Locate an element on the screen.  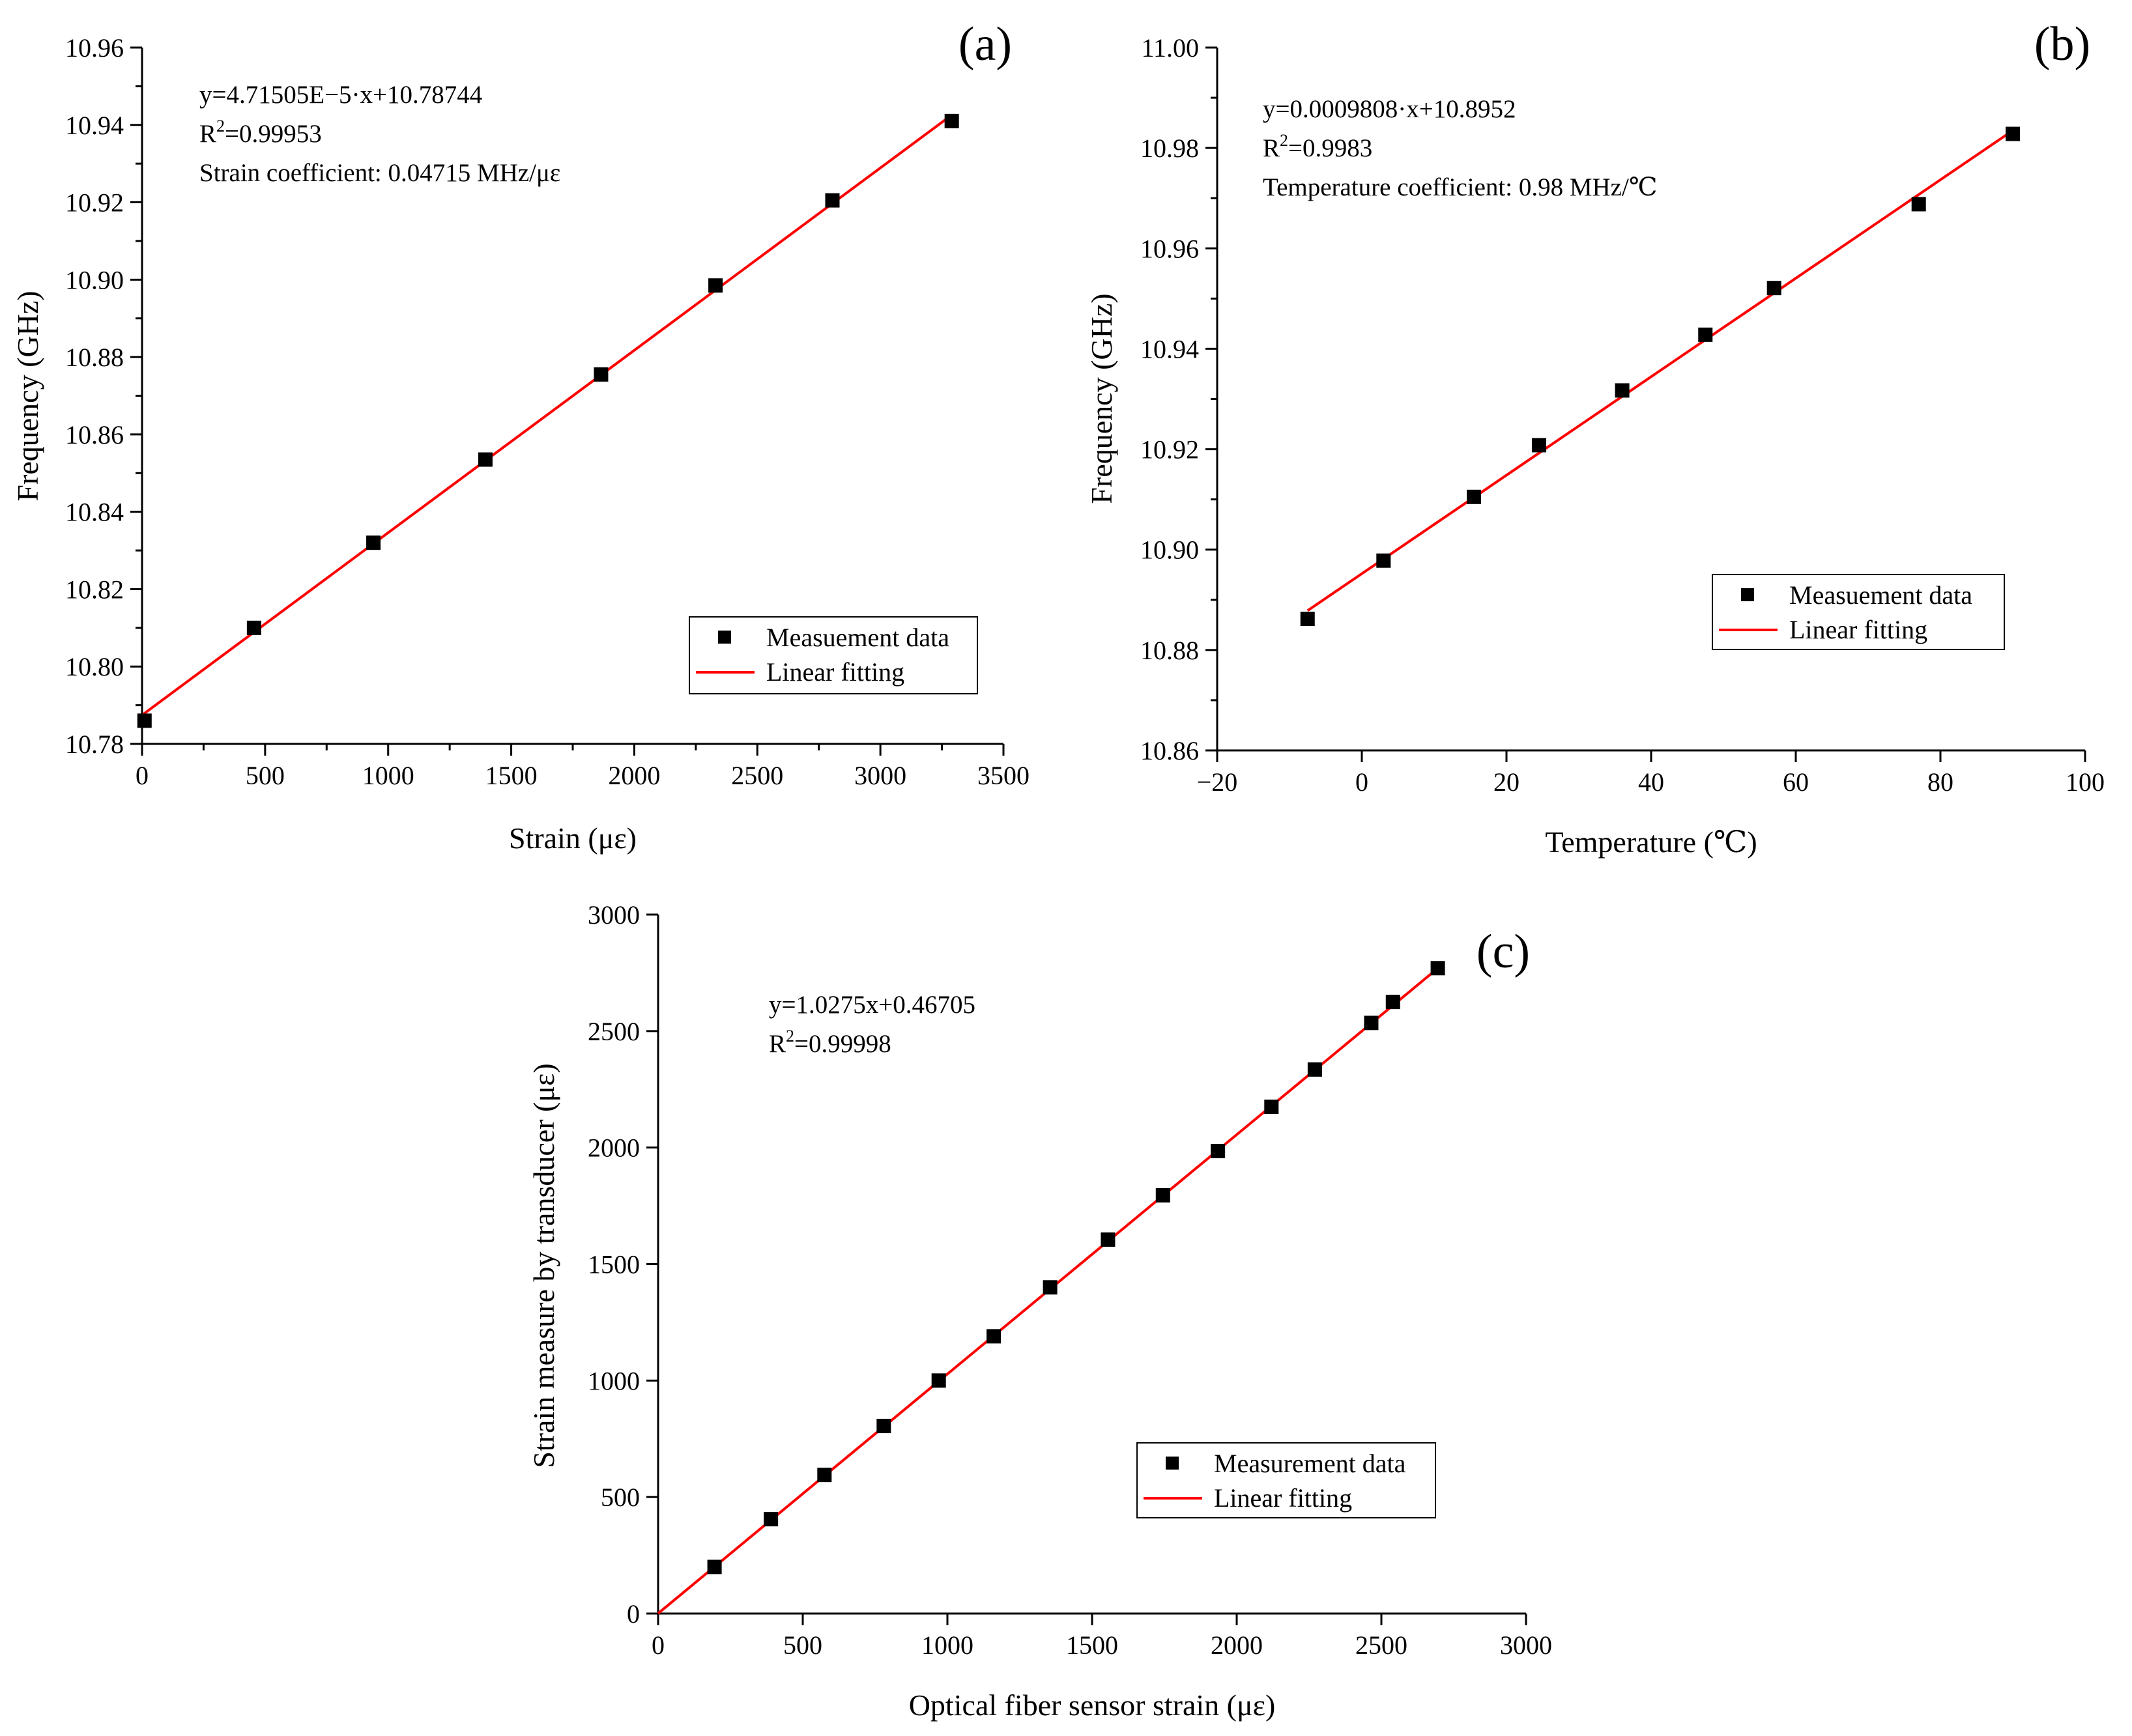
y-tick-label: 2000 is located at coordinates (614, 1148).